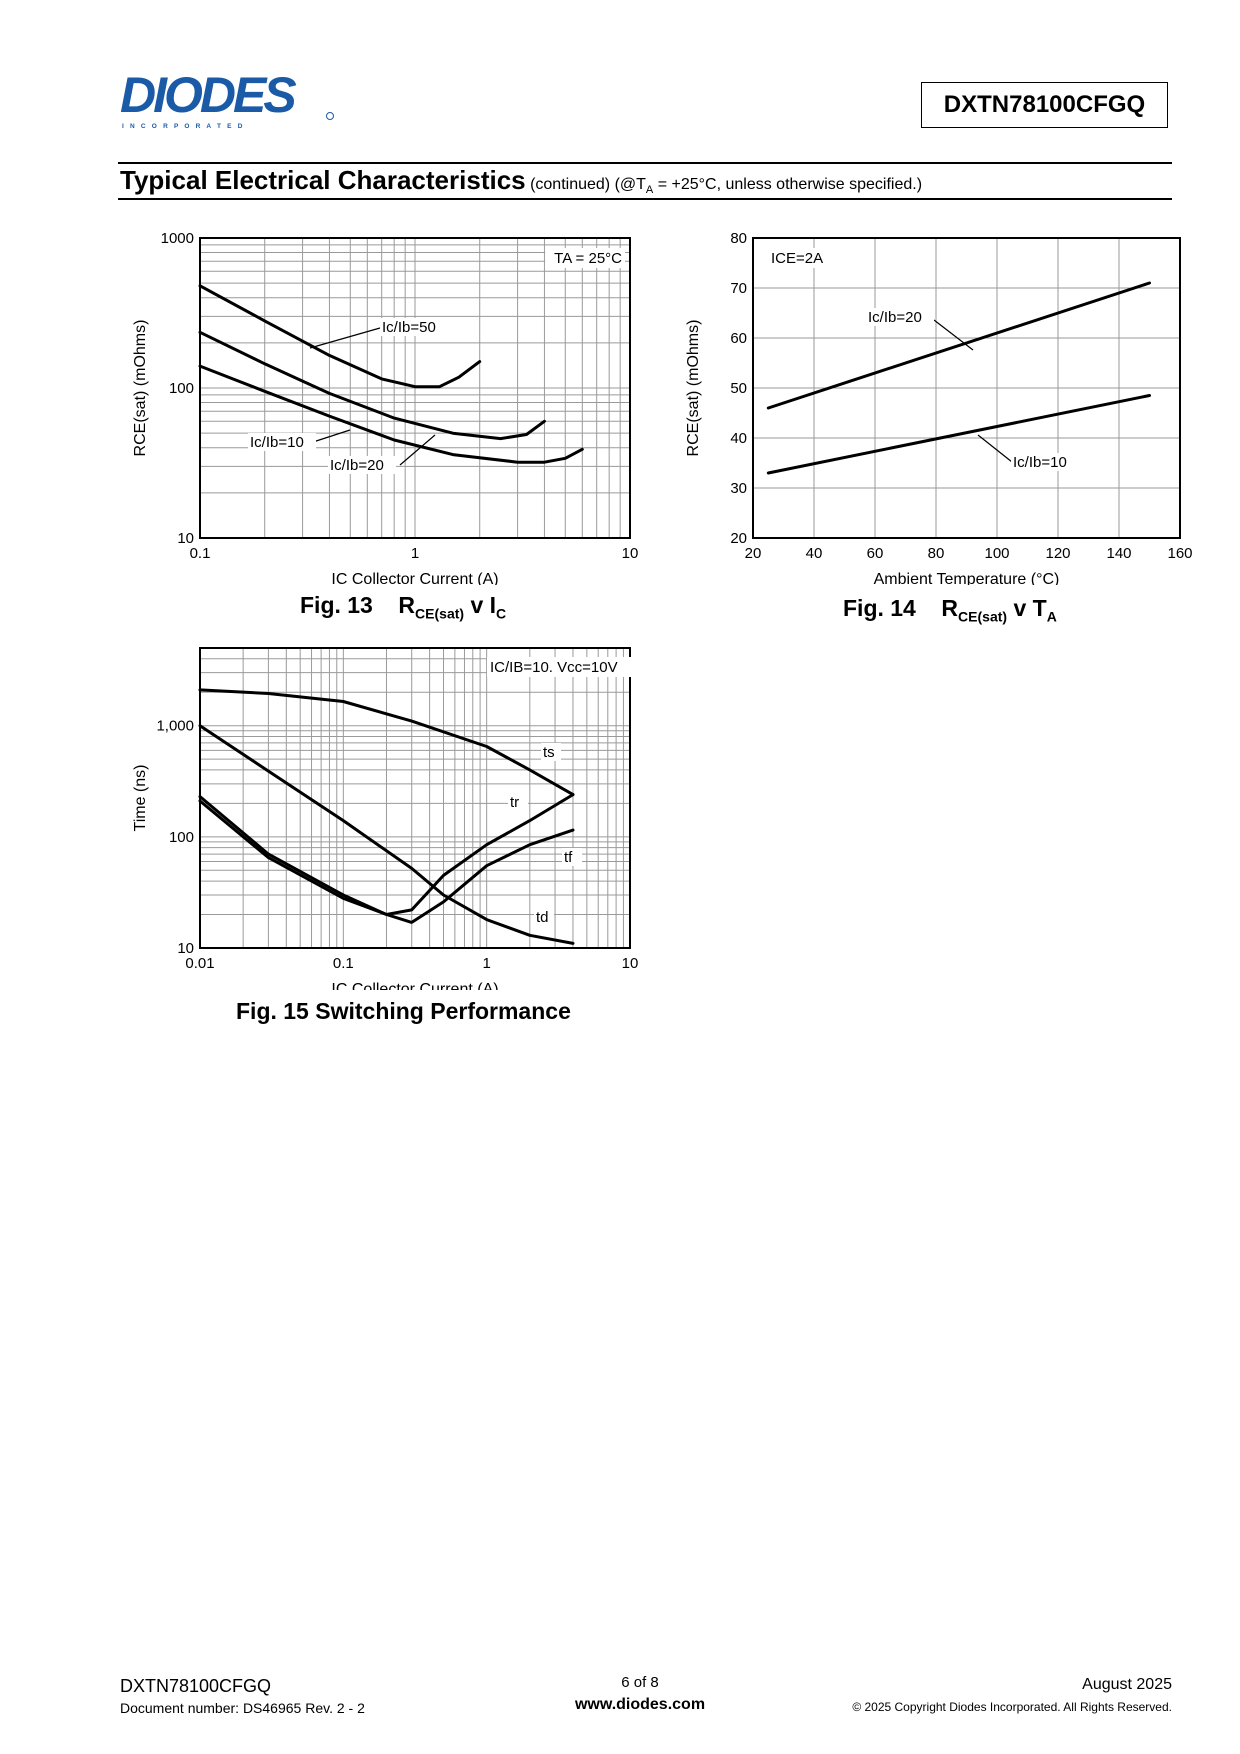 The width and height of the screenshot is (1240, 1754). What do you see at coordinates (630, 963) in the screenshot?
I see `x-tick-label: 10` at bounding box center [630, 963].